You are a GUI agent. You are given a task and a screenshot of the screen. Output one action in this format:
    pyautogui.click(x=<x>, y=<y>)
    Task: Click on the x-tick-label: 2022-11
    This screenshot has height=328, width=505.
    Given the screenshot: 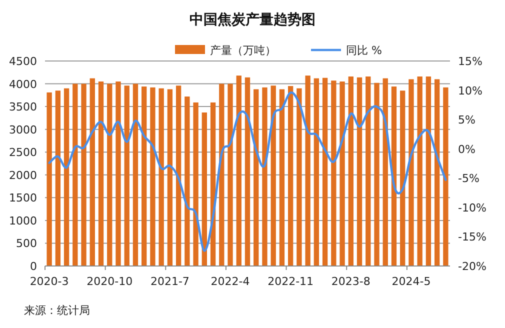 What is the action you would take?
    pyautogui.click(x=291, y=281)
    